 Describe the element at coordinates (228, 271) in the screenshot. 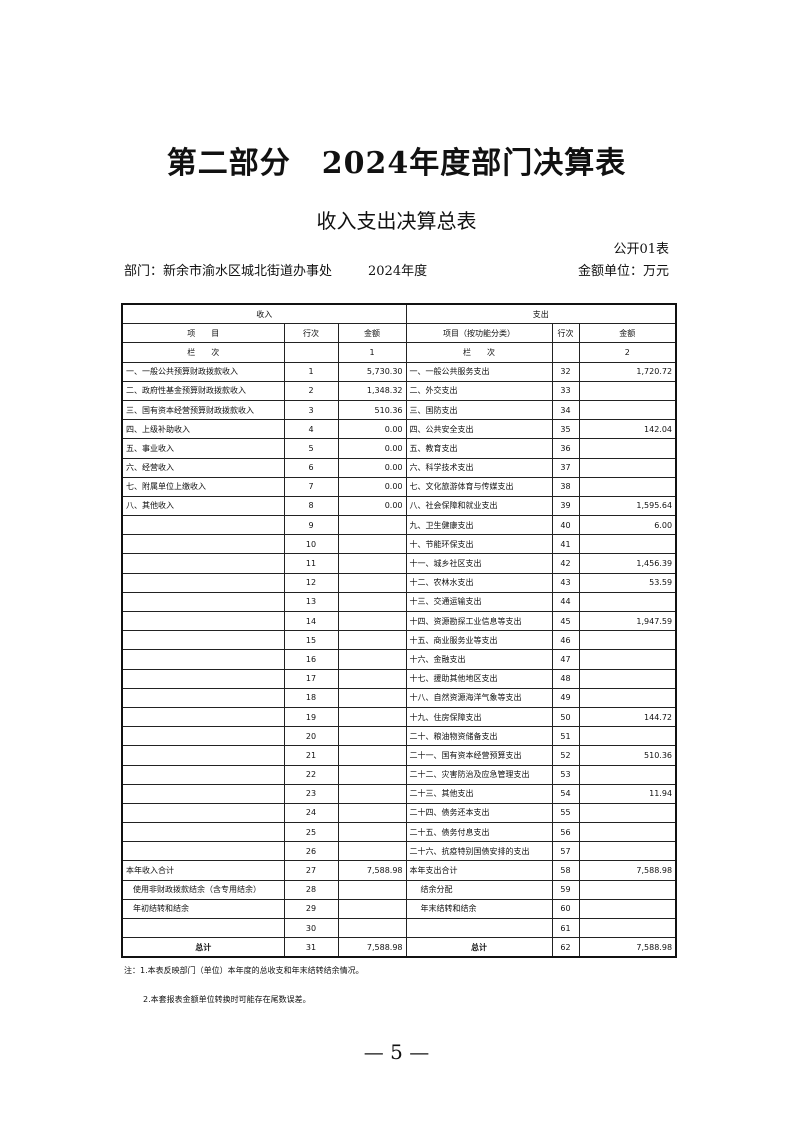

I see `department-label: 部门：新余市渝水区城北街道办事处` at that location.